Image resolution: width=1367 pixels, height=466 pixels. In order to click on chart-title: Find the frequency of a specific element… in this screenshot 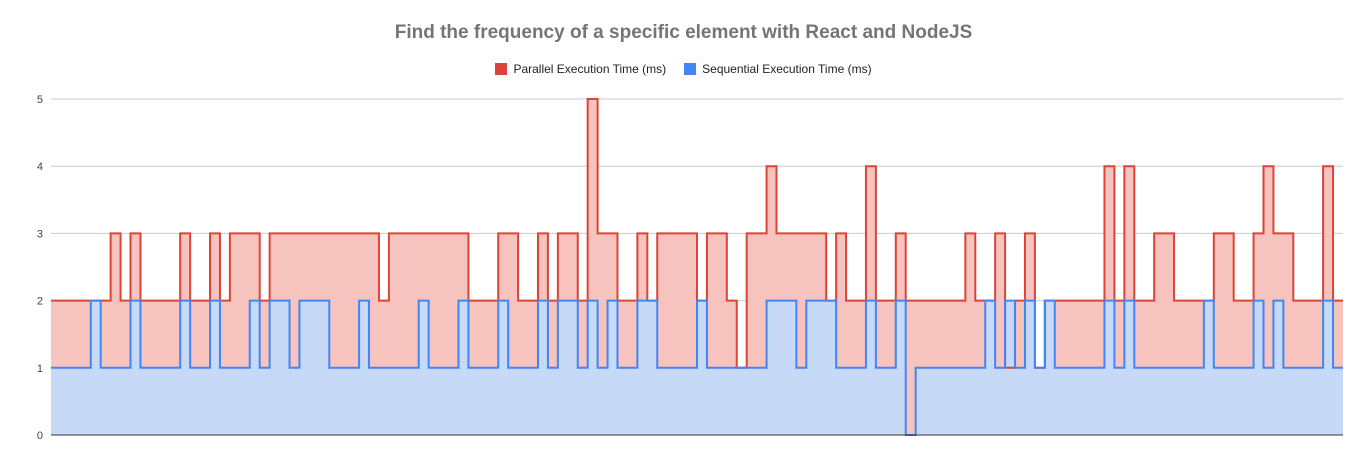, I will do `click(683, 32)`.